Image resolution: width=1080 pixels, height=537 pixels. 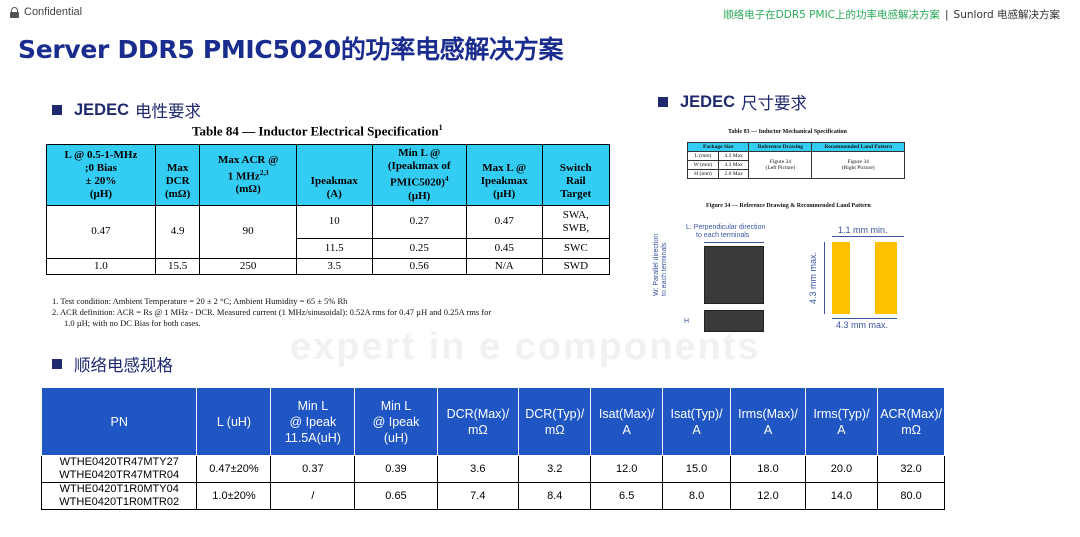 I want to click on header-l: L @ 0.5-1-MHz ;0 Bias ± 20% (µH), so click(x=101, y=175).